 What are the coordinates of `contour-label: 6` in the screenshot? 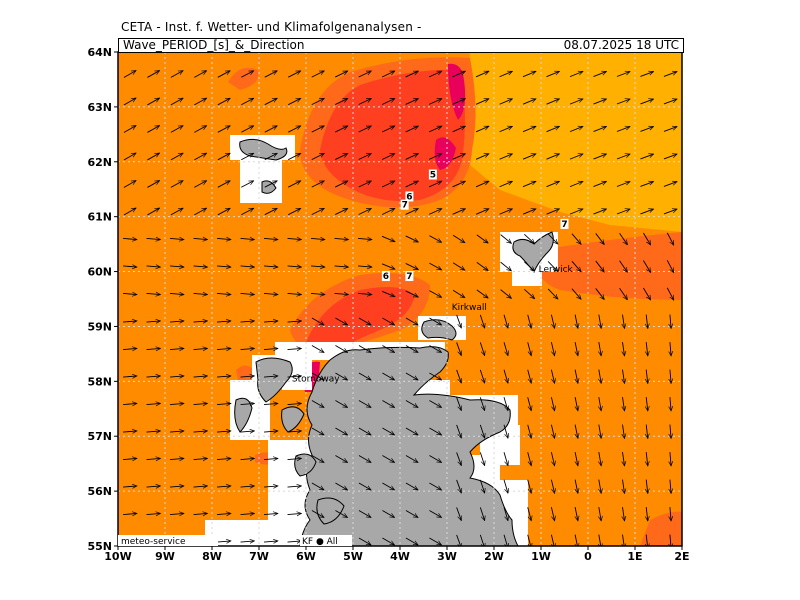 It's located at (386, 277).